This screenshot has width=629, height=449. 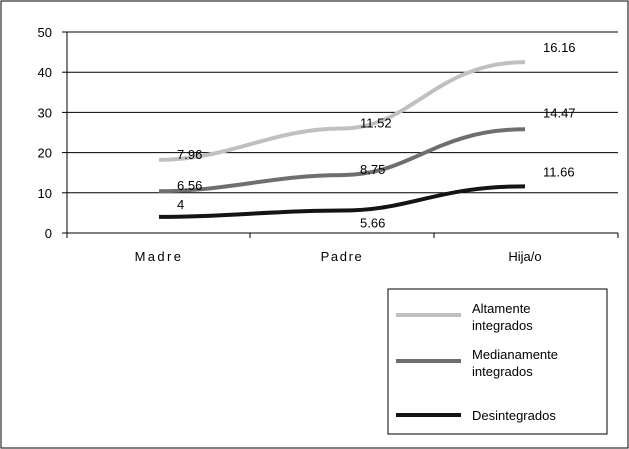 What do you see at coordinates (559, 47) in the screenshot?
I see `data-label: 16.16` at bounding box center [559, 47].